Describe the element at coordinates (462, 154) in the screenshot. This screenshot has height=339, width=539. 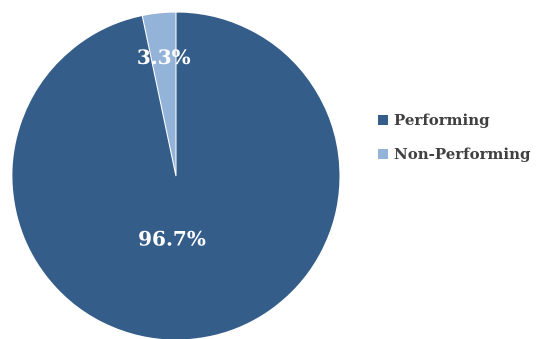
I see `legend-label-non-performing: Non-Performing` at that location.